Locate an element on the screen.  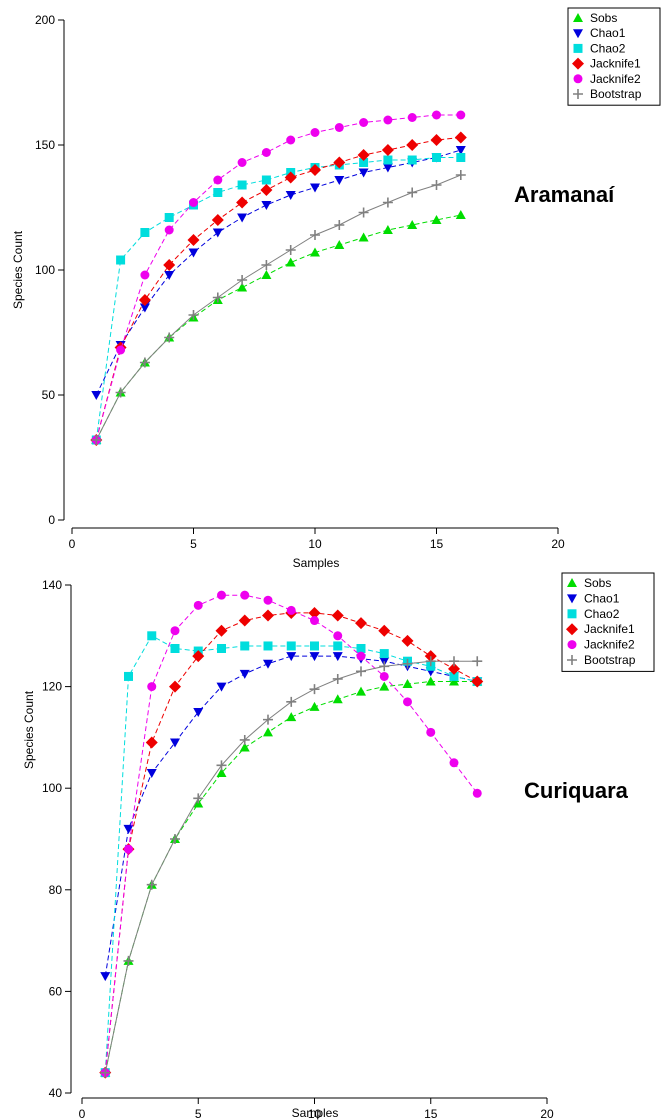
chart-curiquara-x-tick-label: 20 is located at coordinates (547, 1113).